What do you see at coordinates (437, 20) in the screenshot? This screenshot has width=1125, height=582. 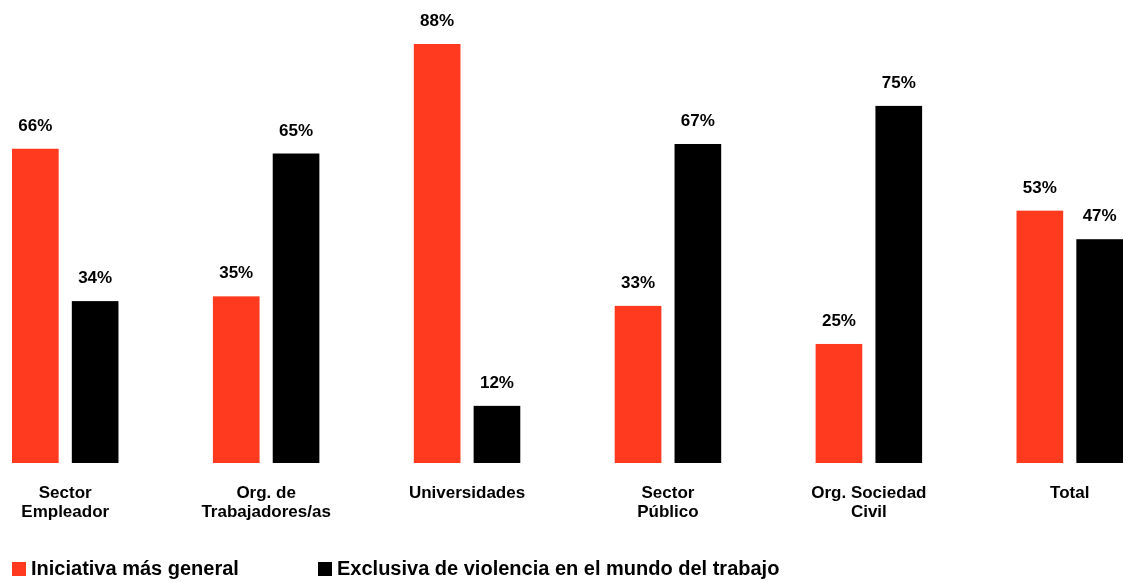 I see `data-label: 88%` at bounding box center [437, 20].